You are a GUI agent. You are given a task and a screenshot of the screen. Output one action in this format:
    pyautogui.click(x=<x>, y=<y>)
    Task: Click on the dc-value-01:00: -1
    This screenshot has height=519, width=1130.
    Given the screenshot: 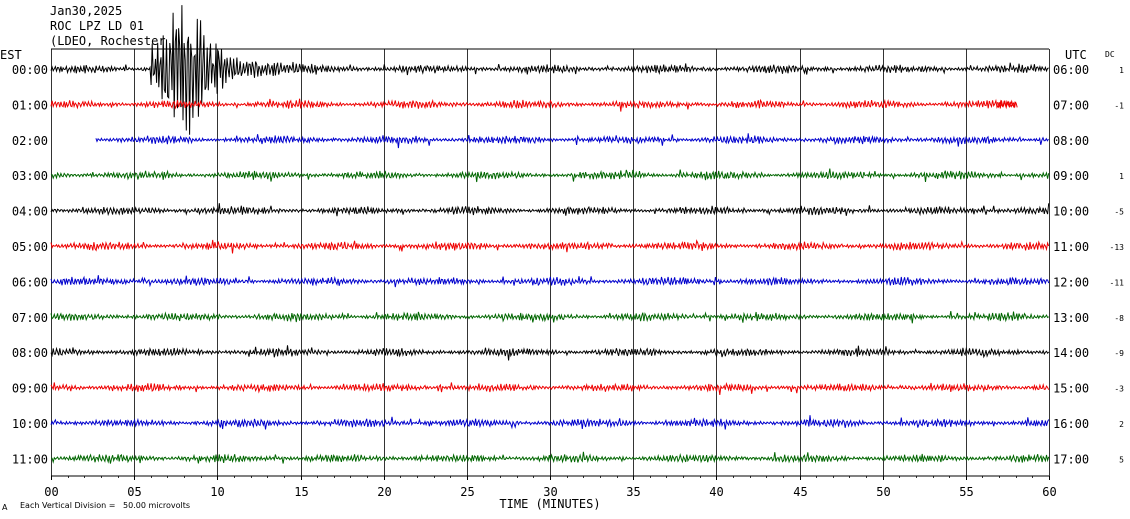 What is the action you would take?
    pyautogui.click(x=1119, y=105)
    